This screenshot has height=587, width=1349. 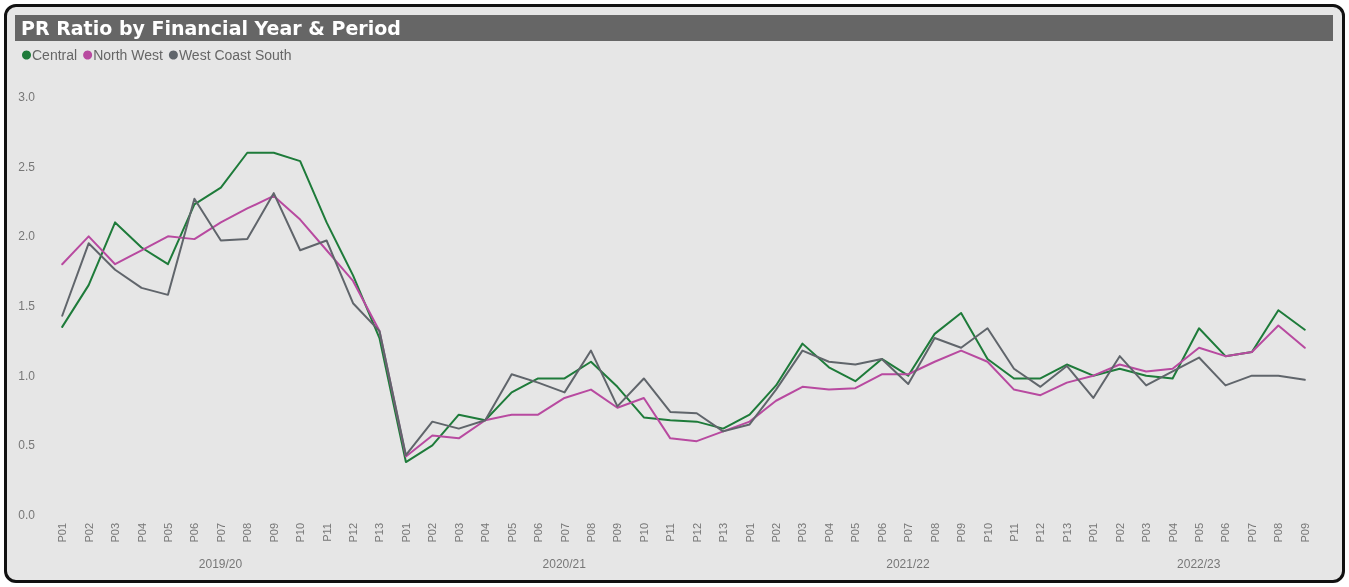 What do you see at coordinates (27, 445) in the screenshot?
I see `y-tick-label: 0.5` at bounding box center [27, 445].